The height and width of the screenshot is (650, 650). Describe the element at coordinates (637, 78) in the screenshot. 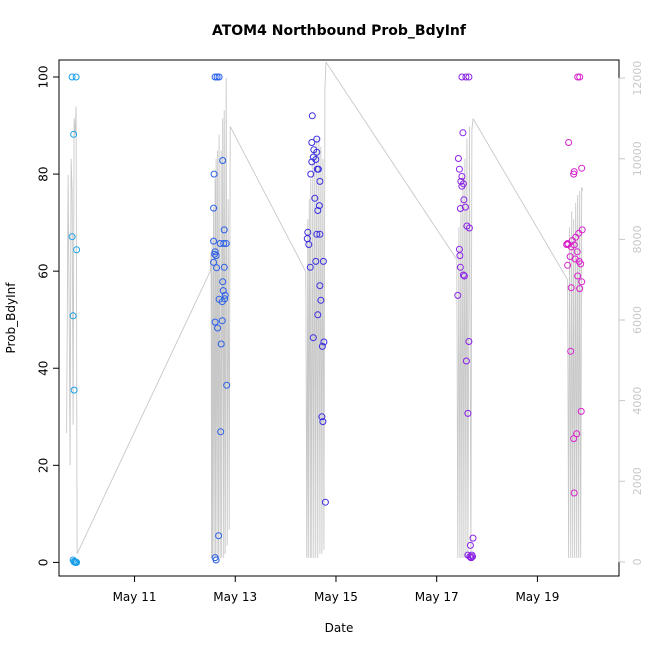

I see `y2-tick-label: 12000` at that location.